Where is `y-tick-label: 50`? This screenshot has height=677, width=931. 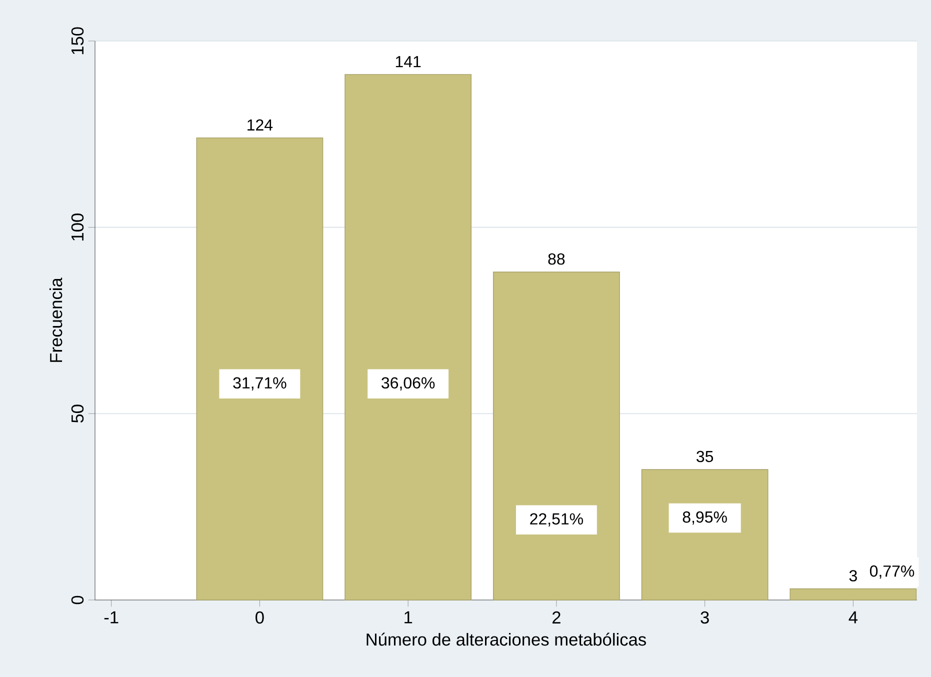 y-tick-label: 50 is located at coordinates (77, 413).